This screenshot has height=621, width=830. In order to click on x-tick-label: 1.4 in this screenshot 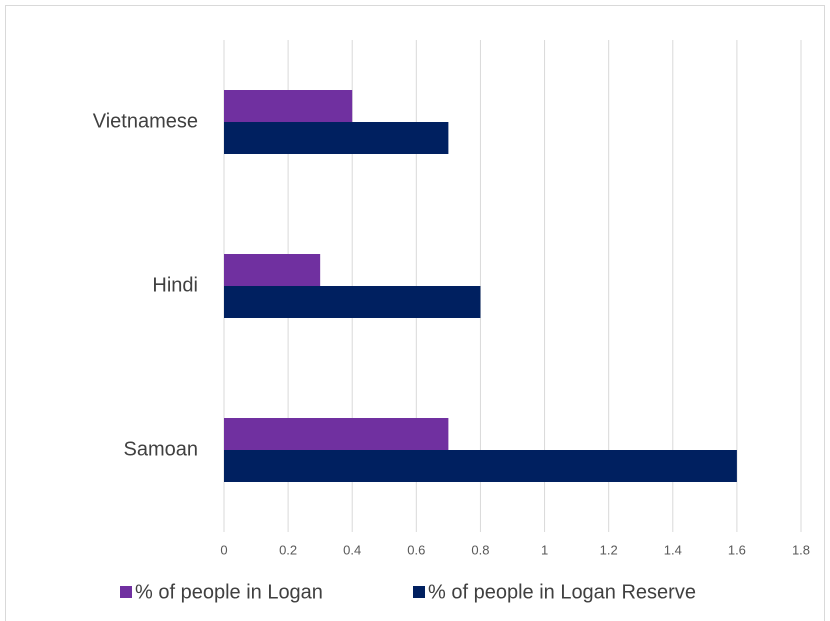, I will do `click(673, 549)`.